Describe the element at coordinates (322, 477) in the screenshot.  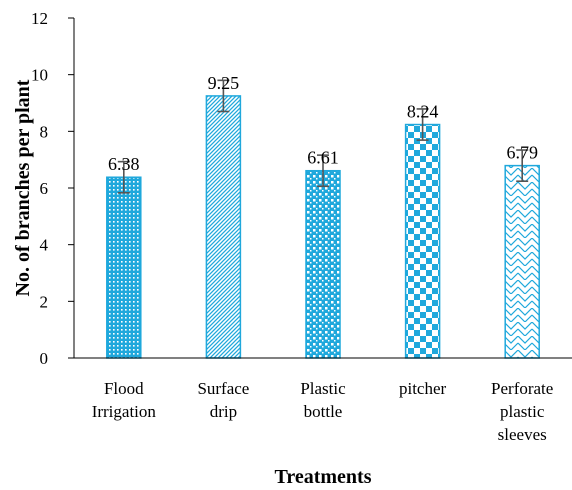
I see `x-axis-title: Treatments` at that location.